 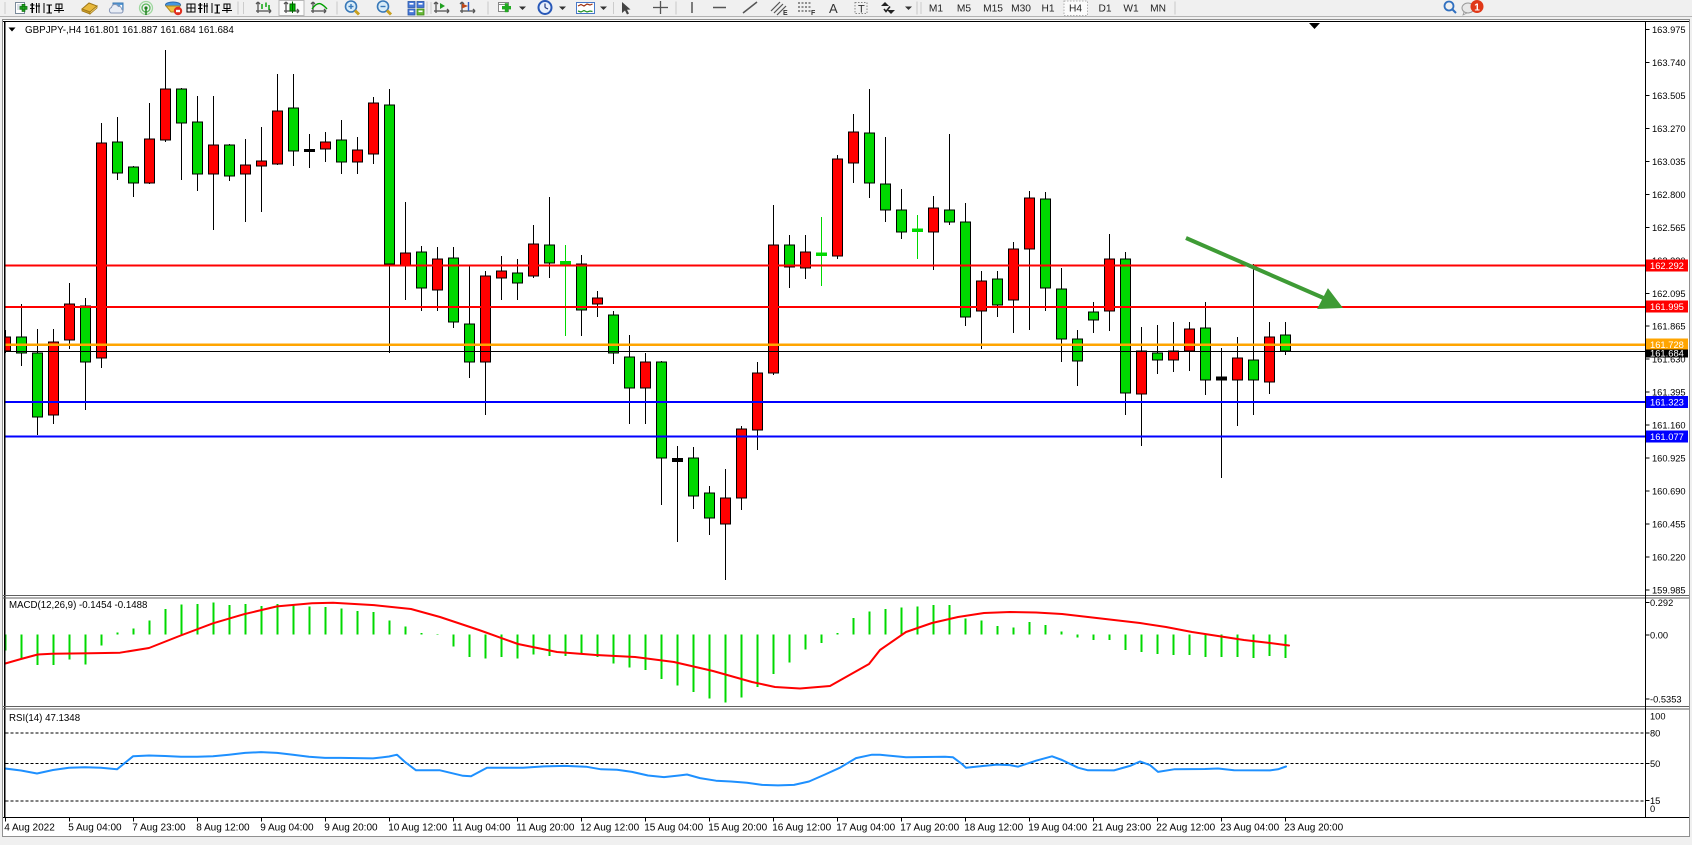 I want to click on svg-text: 23 Aug 04:00, so click(x=1249, y=828).